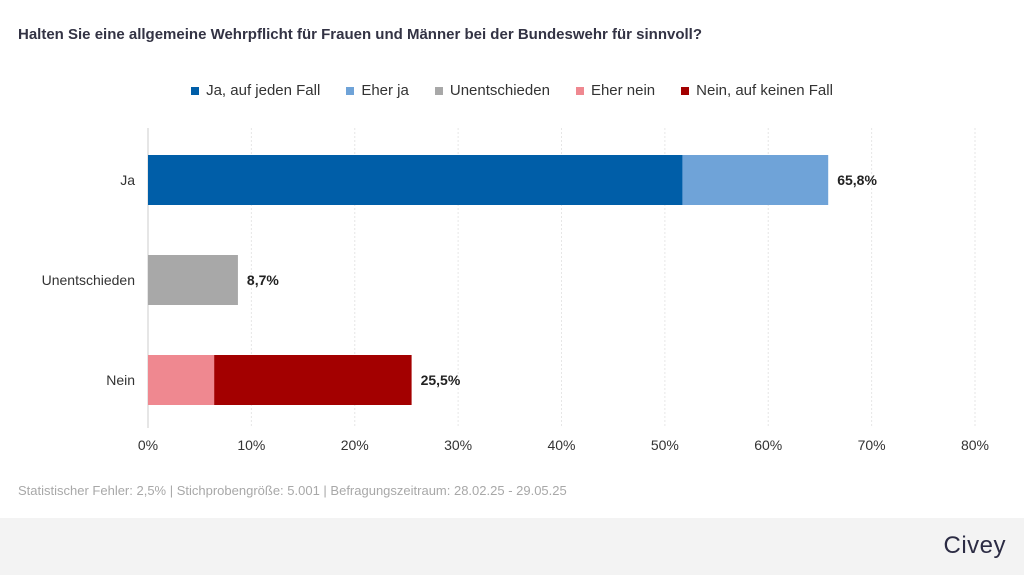 This screenshot has width=1024, height=575. I want to click on x-tick-label: 80%, so click(975, 445).